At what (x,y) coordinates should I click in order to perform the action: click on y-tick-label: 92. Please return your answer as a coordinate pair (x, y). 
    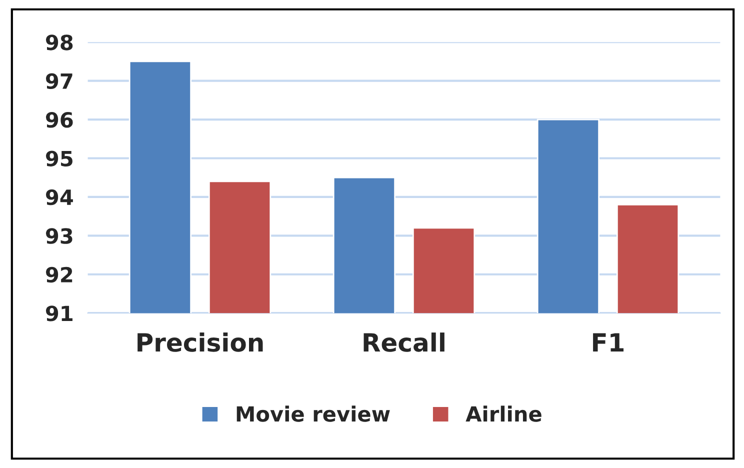
    Looking at the image, I should click on (59, 274).